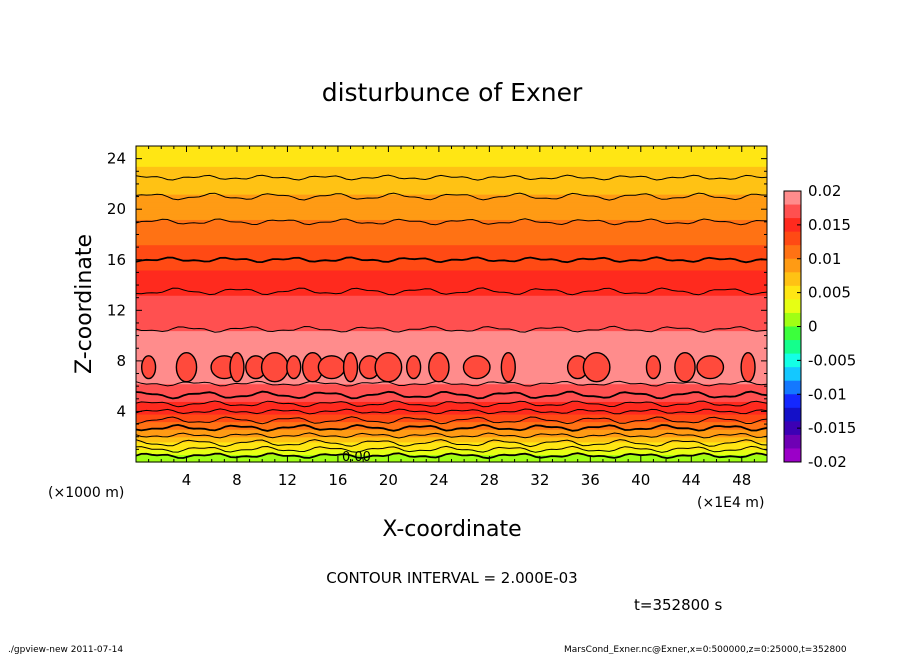 The width and height of the screenshot is (904, 654). What do you see at coordinates (691, 480) in the screenshot?
I see `x-tick-label: 44` at bounding box center [691, 480].